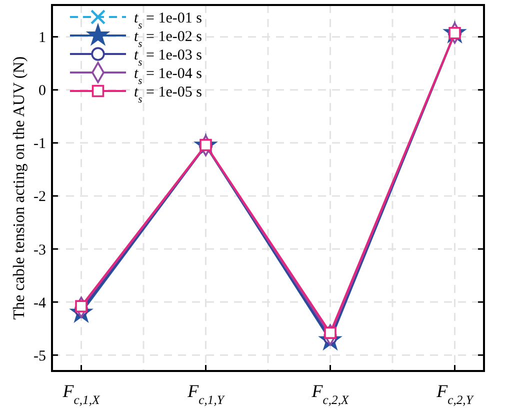  Describe the element at coordinates (168, 94) in the screenshot. I see `legend-label: t$_{s}$ = 1e-05 s` at that location.